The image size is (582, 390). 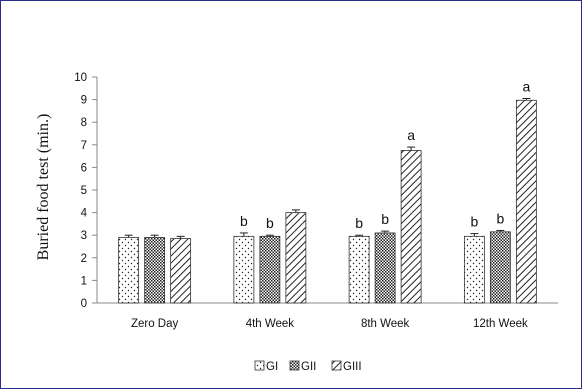 I want to click on y-tick-label: 7, so click(x=84, y=146).